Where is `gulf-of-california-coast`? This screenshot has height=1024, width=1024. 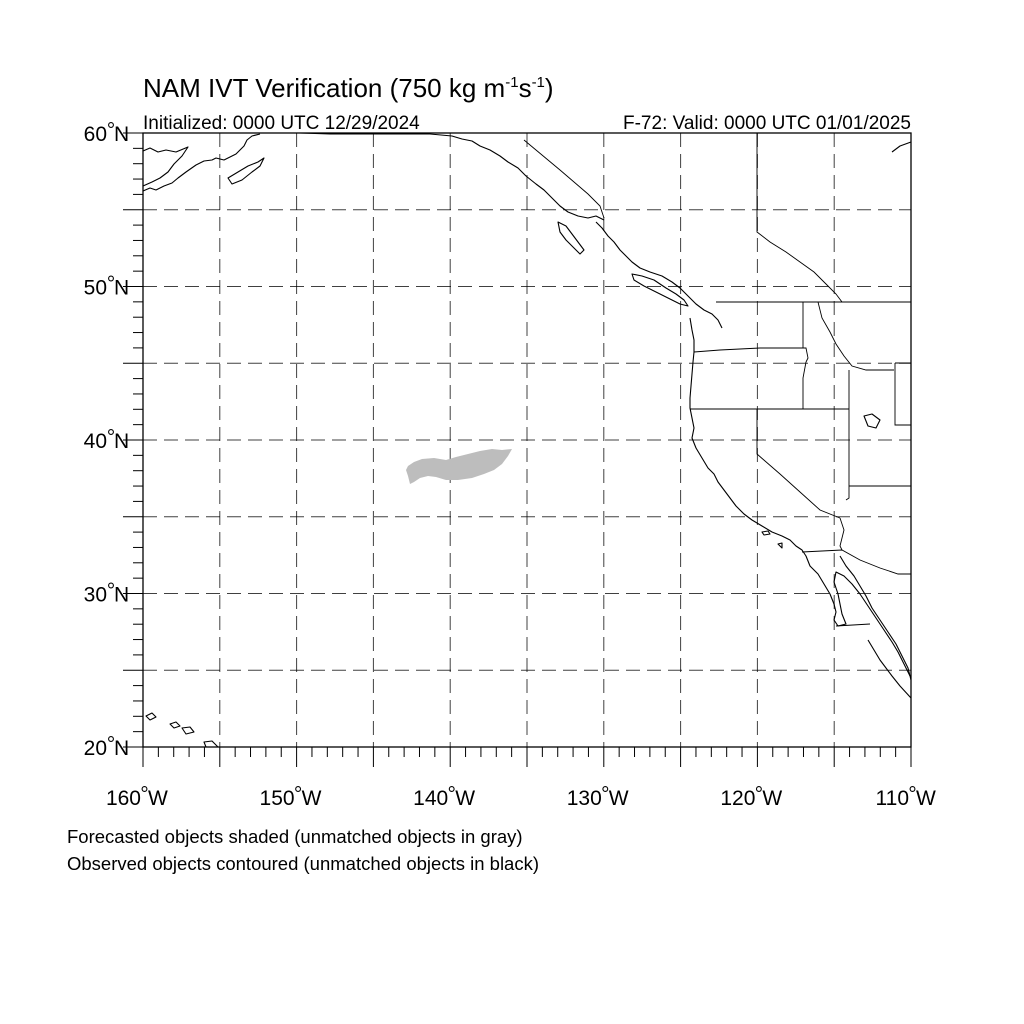
gulf-of-california-coast is located at coordinates (875, 618).